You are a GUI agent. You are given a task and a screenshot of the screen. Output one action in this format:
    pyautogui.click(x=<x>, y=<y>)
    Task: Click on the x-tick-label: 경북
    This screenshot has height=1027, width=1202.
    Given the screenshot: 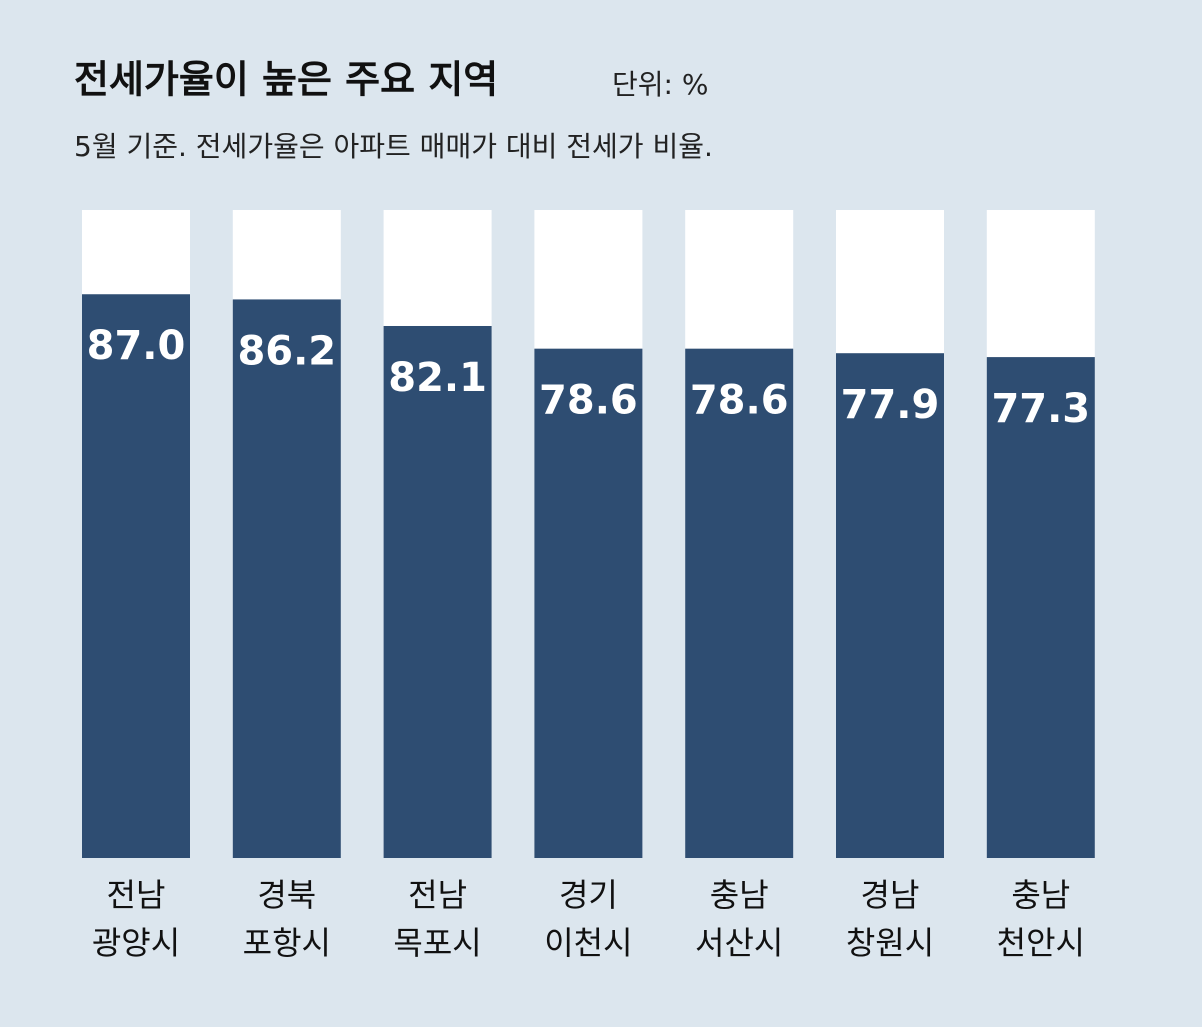 What is the action you would take?
    pyautogui.click(x=286, y=895)
    